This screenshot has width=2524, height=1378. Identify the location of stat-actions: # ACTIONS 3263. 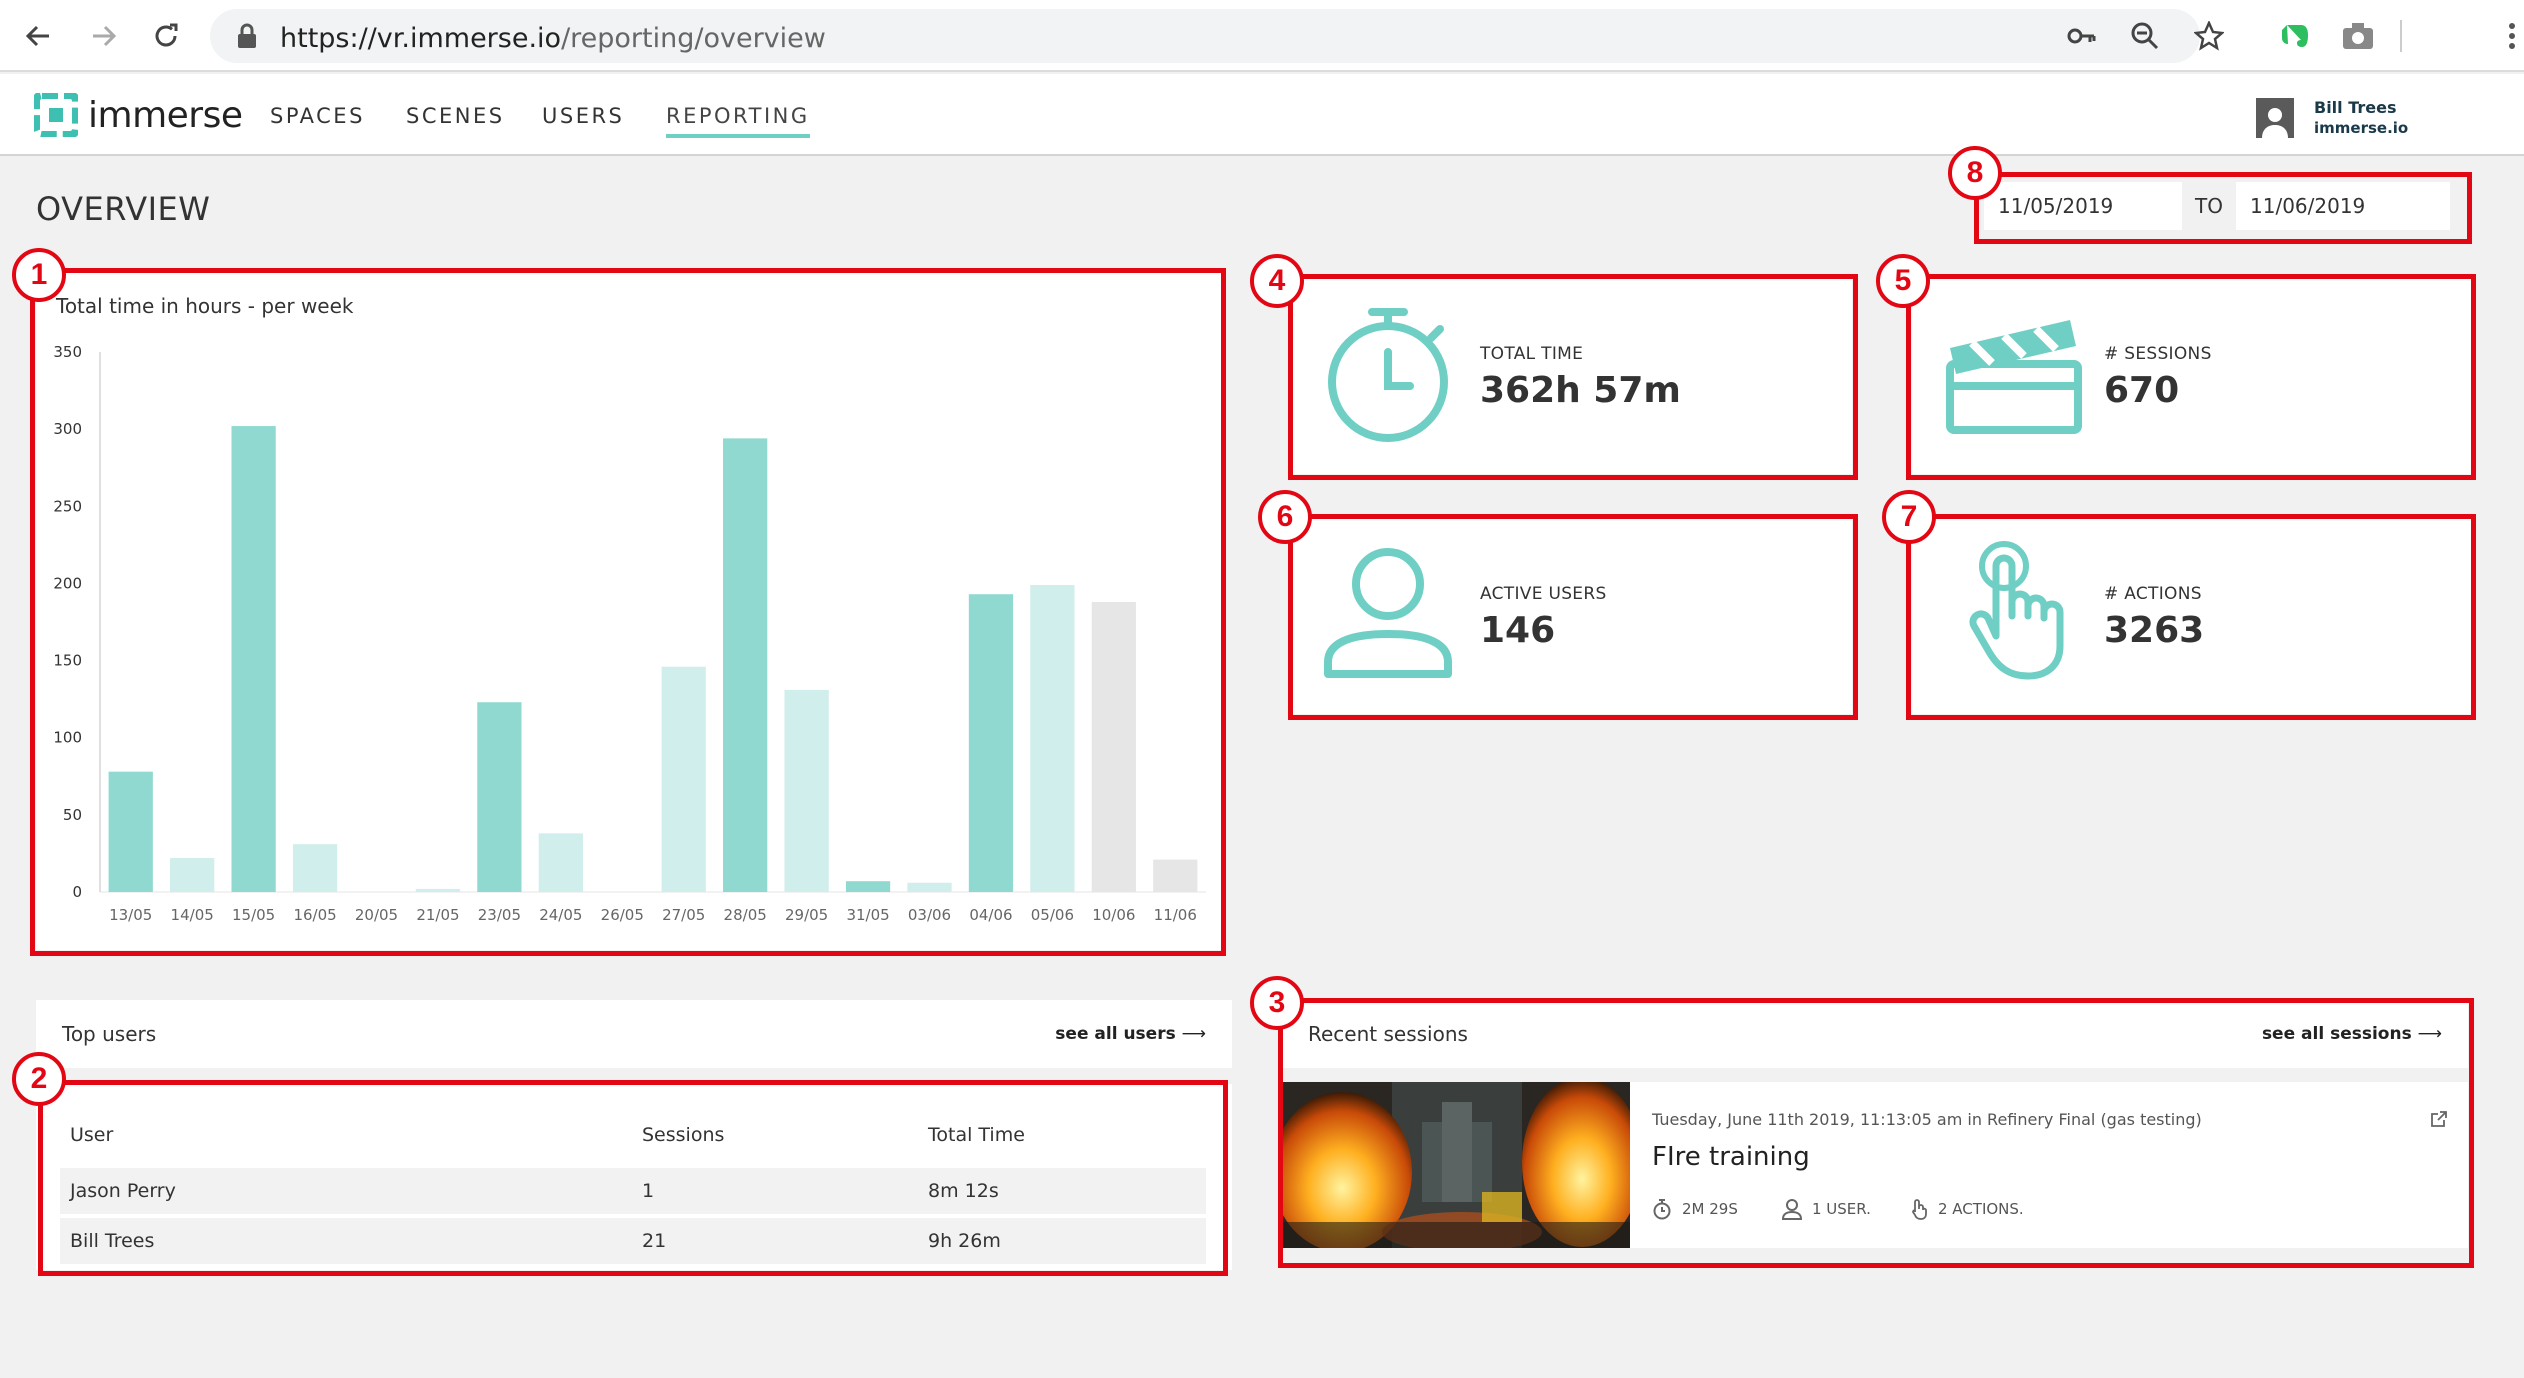
(2194, 614).